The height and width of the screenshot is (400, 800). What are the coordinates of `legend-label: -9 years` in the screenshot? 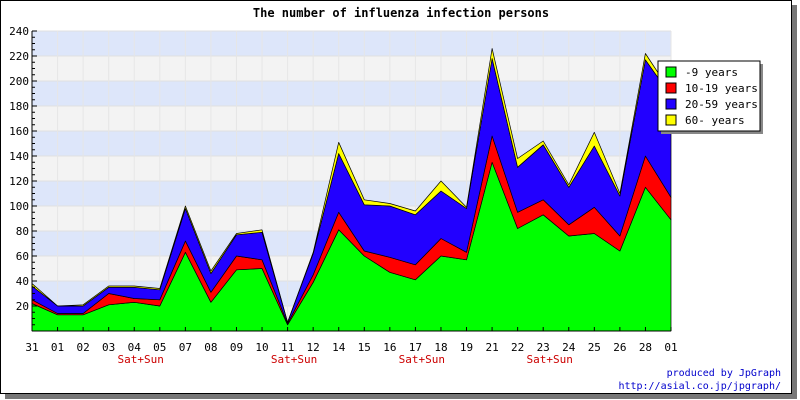 It's located at (711, 72).